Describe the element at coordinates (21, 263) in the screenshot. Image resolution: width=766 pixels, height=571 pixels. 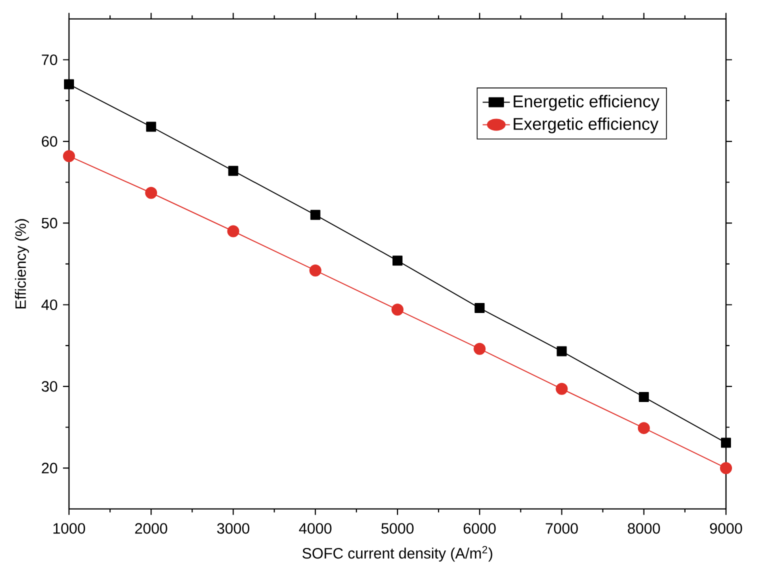
I see `y-axis-title: Efficiency (%)` at that location.